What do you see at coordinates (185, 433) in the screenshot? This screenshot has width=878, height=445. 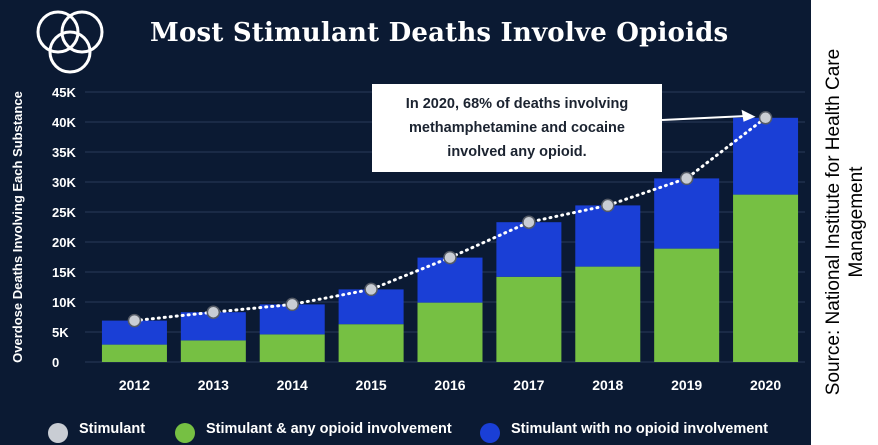 I see `legend-swatch-opioid` at bounding box center [185, 433].